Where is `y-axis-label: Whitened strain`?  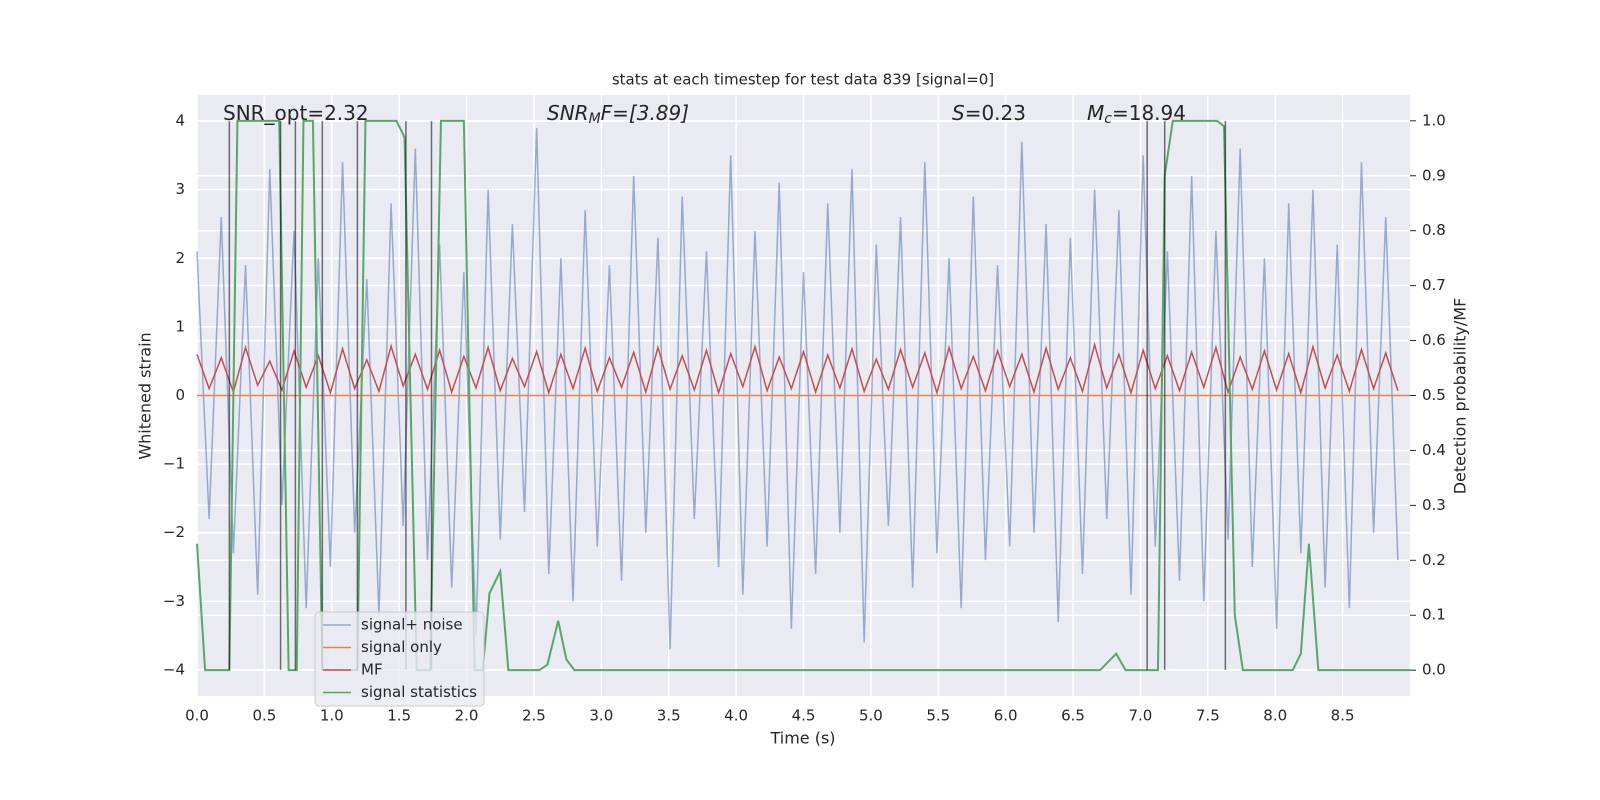
y-axis-label: Whitened strain is located at coordinates (145, 395).